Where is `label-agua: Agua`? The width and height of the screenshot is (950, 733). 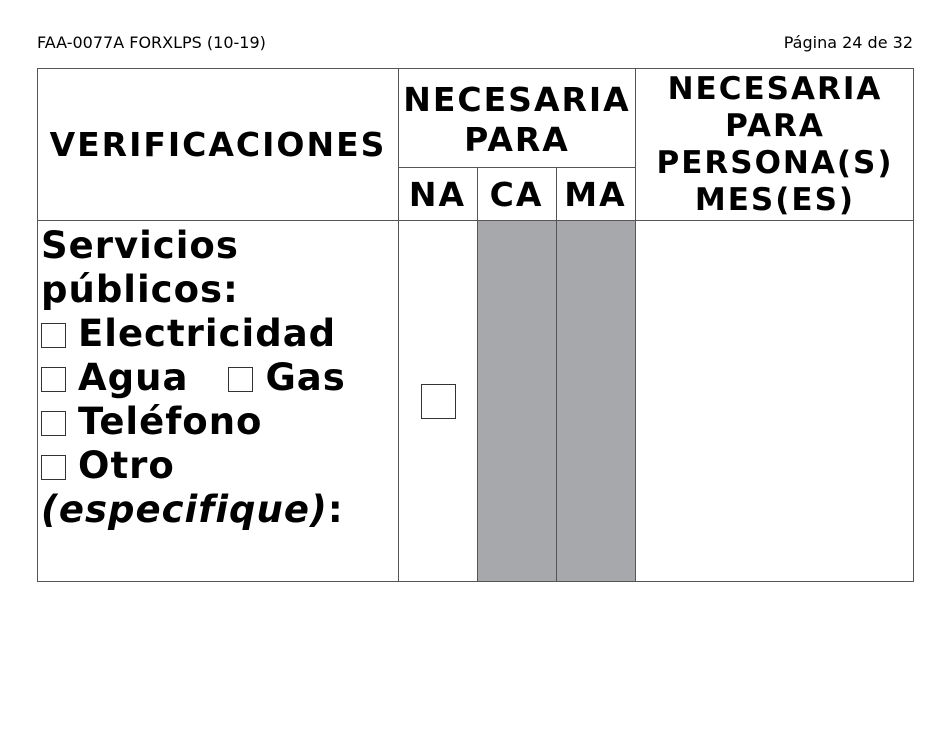 label-agua: Agua is located at coordinates (133, 377).